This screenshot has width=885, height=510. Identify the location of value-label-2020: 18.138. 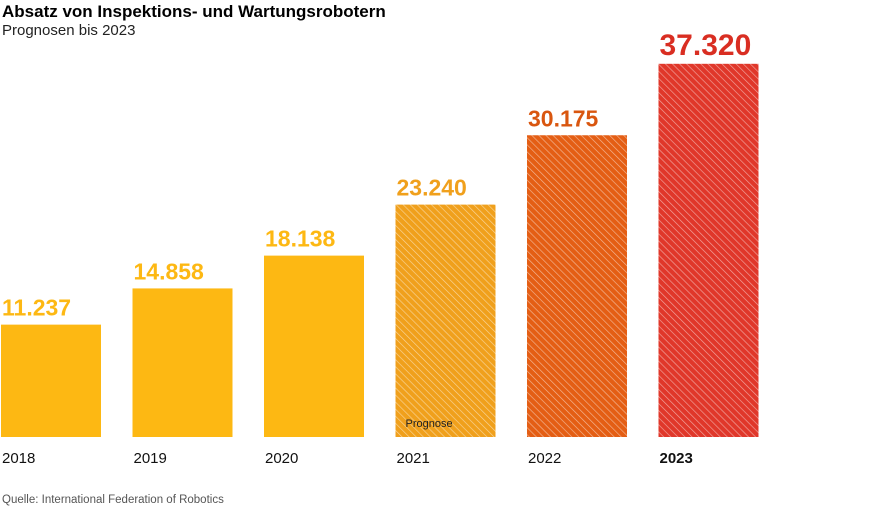
(300, 239).